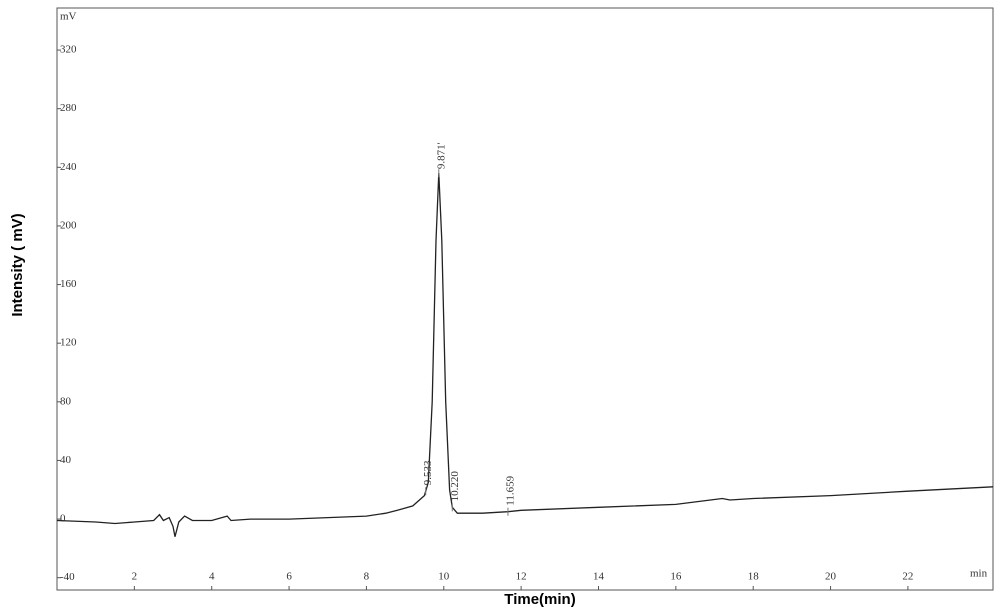  Describe the element at coordinates (68, 17) in the screenshot. I see `y-unit: mV` at that location.